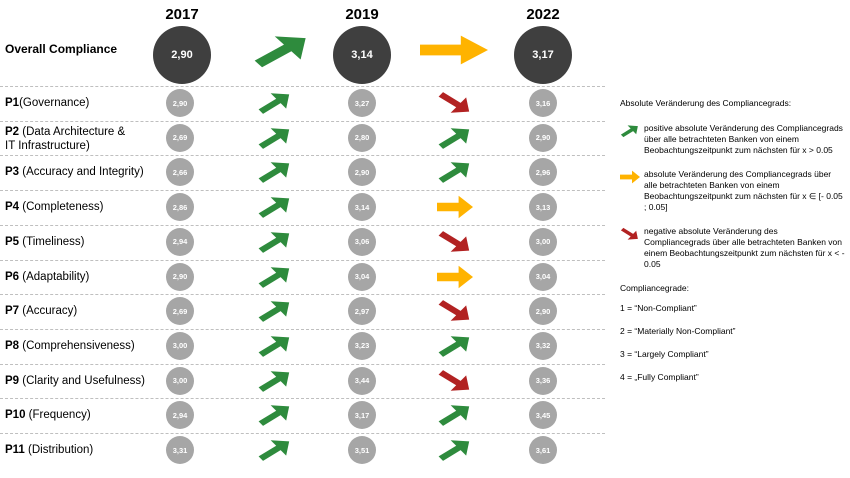 The height and width of the screenshot is (478, 850). Describe the element at coordinates (654, 288) in the screenshot. I see `grades-title: Compliancegrade:` at that location.